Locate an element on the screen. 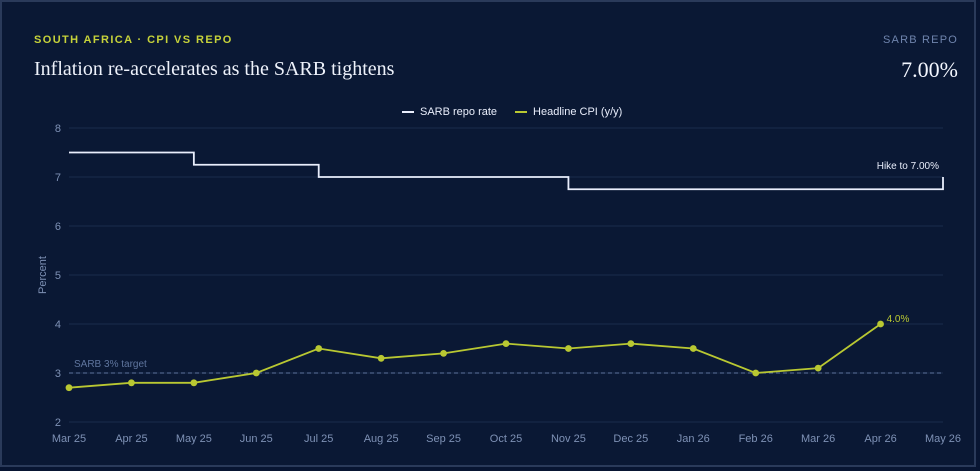 The width and height of the screenshot is (980, 471). cpi-series-line is located at coordinates (475, 356).